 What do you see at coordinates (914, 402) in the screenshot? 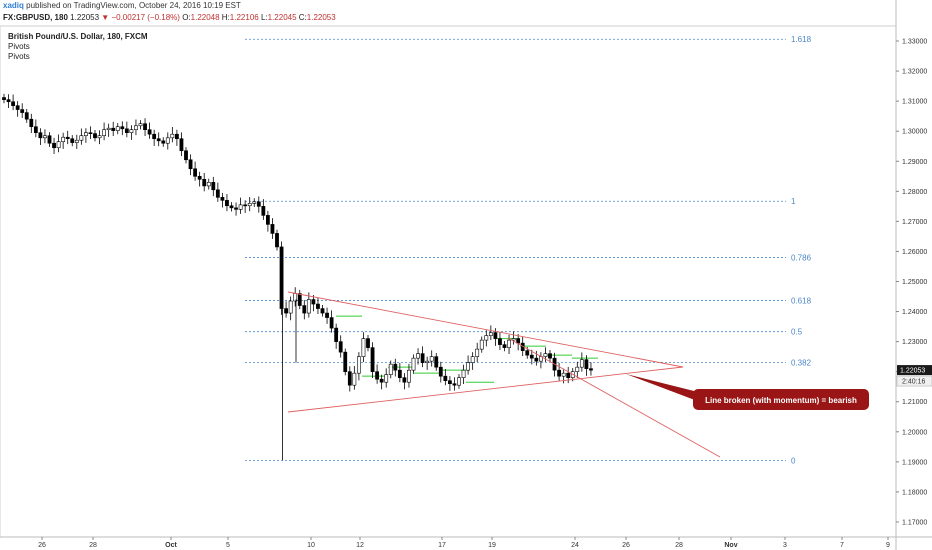
I see `y-tick-label: 1.21000` at bounding box center [914, 402].